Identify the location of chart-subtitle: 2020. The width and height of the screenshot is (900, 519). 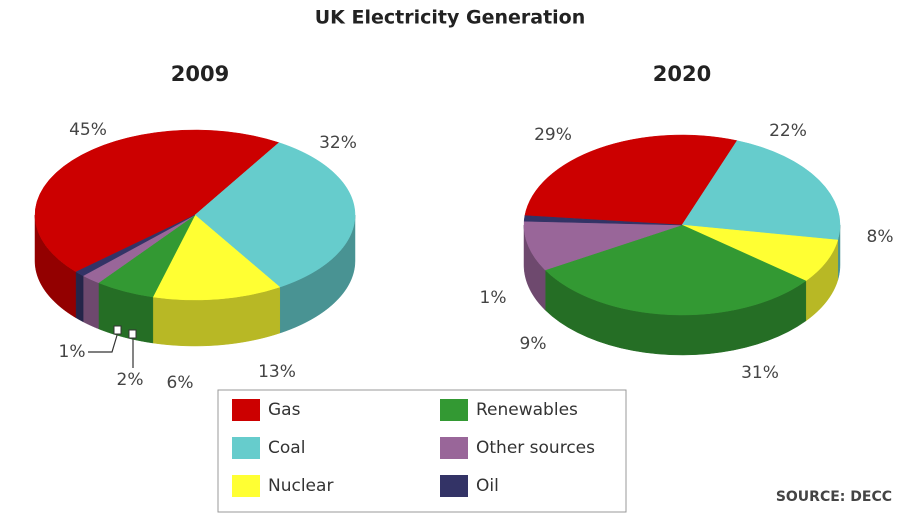
(682, 74).